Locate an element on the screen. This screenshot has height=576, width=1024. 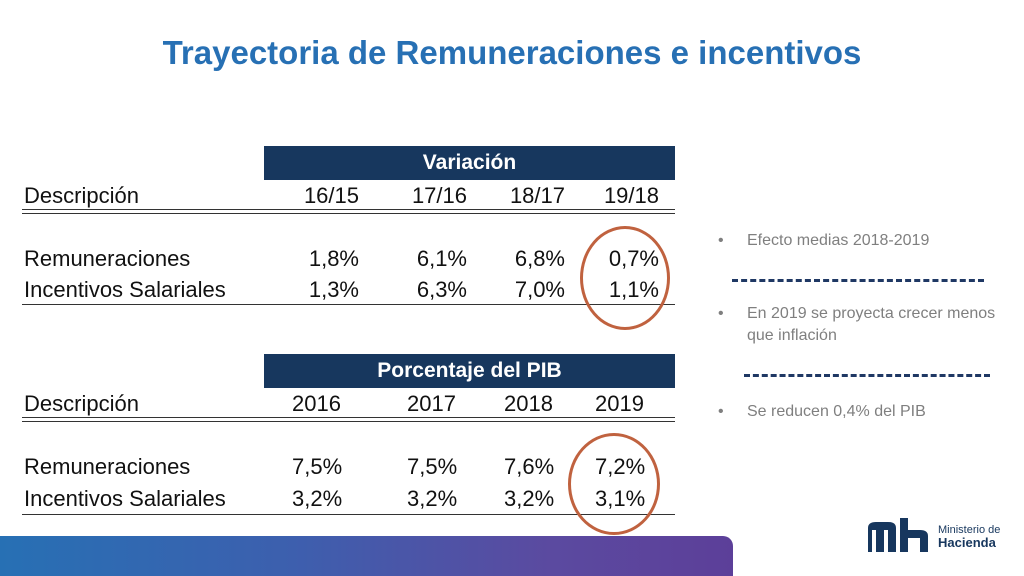
column-header: 2016 is located at coordinates (316, 403).